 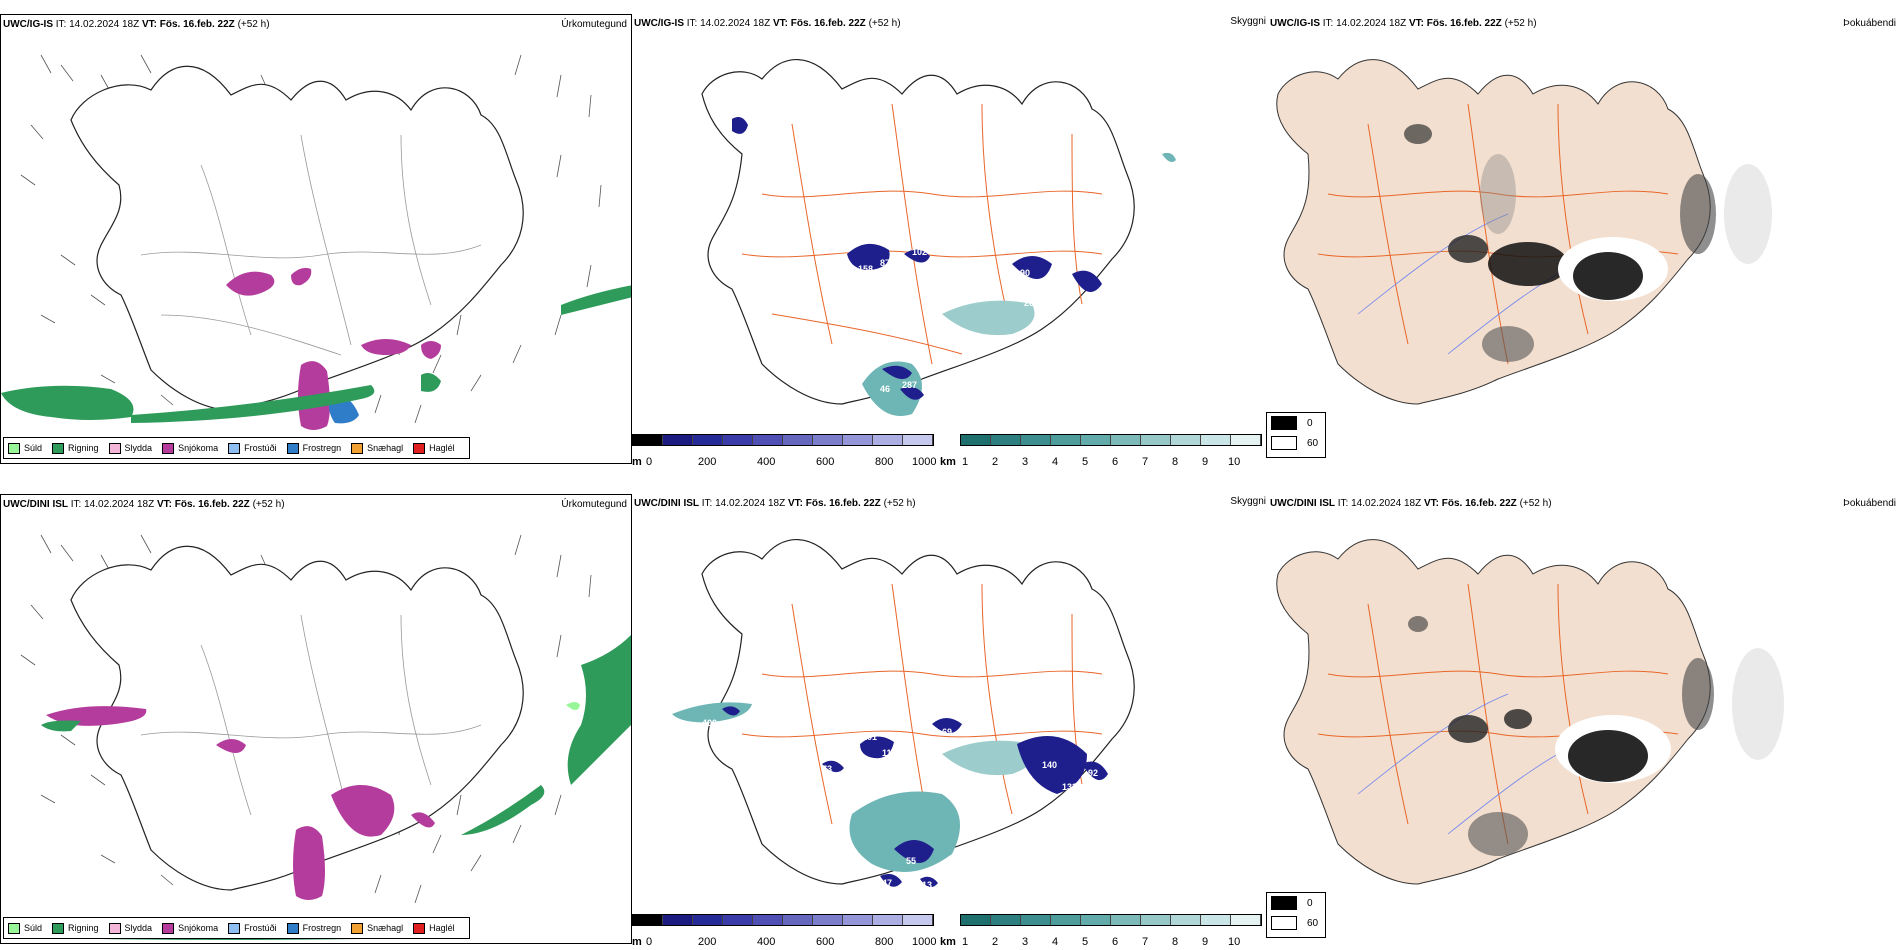 I want to click on ceiling-label: 87, so click(x=885, y=263).